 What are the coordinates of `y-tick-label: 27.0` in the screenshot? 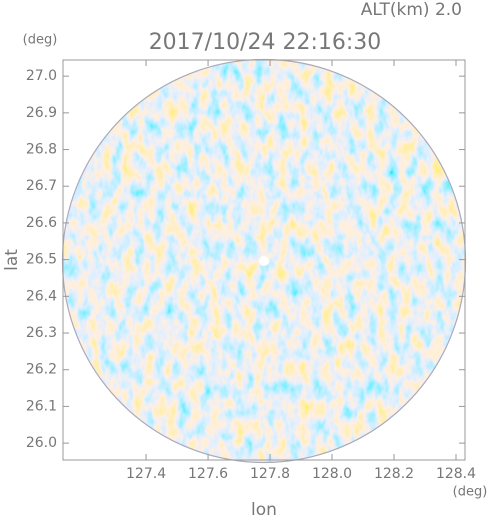 It's located at (41, 76).